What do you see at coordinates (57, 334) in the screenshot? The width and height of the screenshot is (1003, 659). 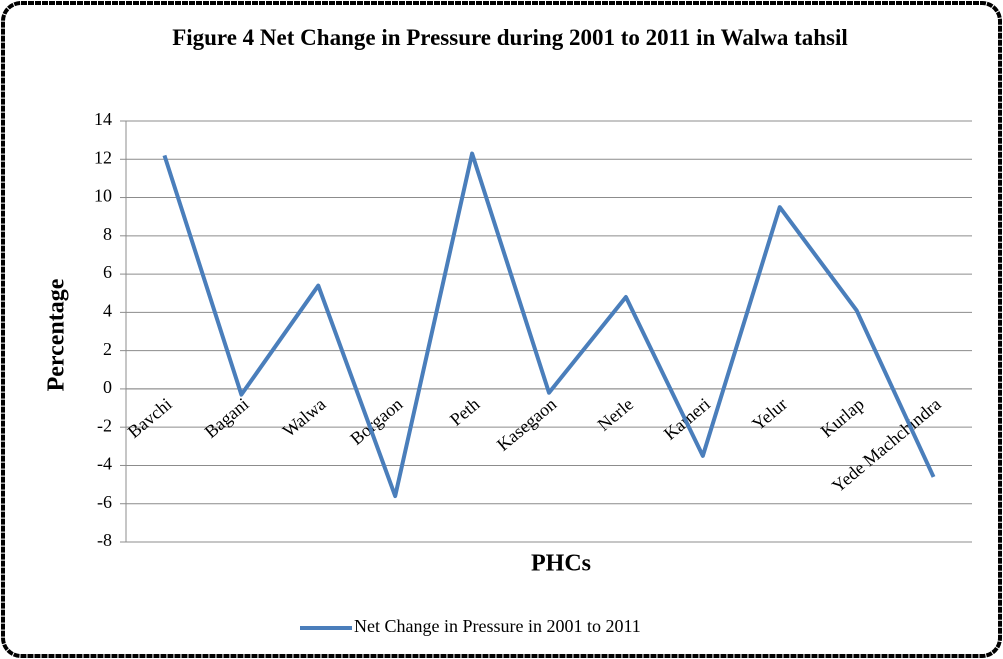 I see `y-axis-label: Percentage` at bounding box center [57, 334].